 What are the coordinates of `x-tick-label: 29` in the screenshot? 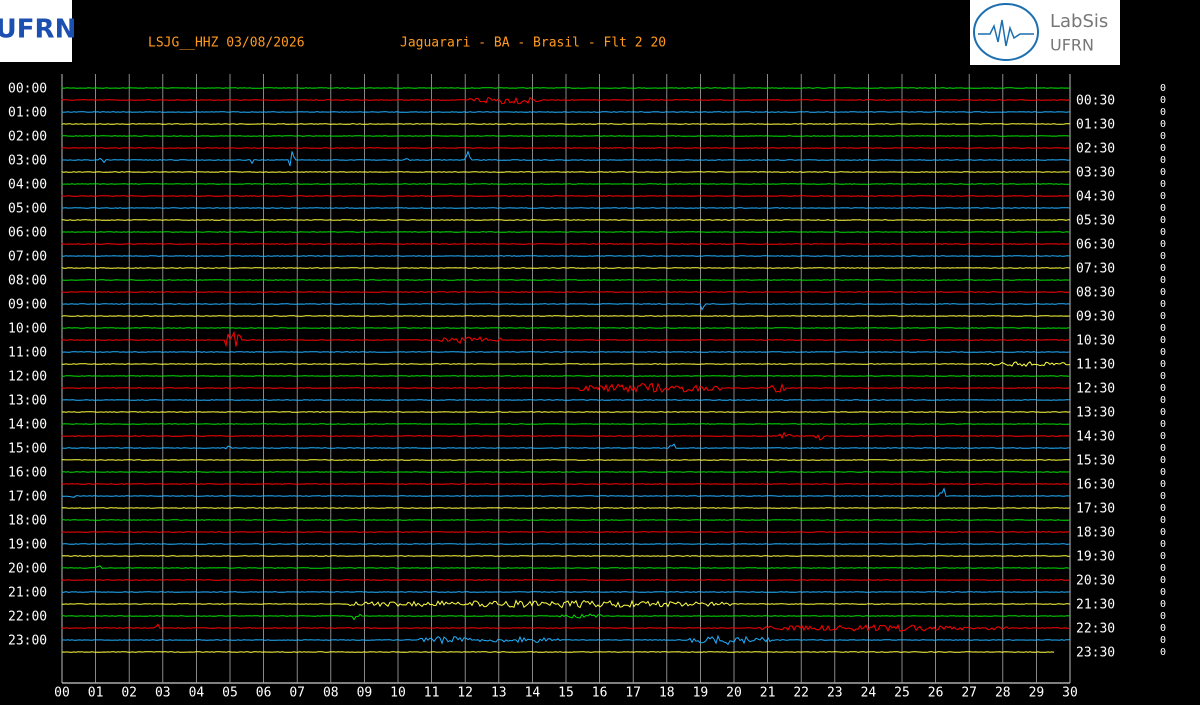 It's located at (1037, 693).